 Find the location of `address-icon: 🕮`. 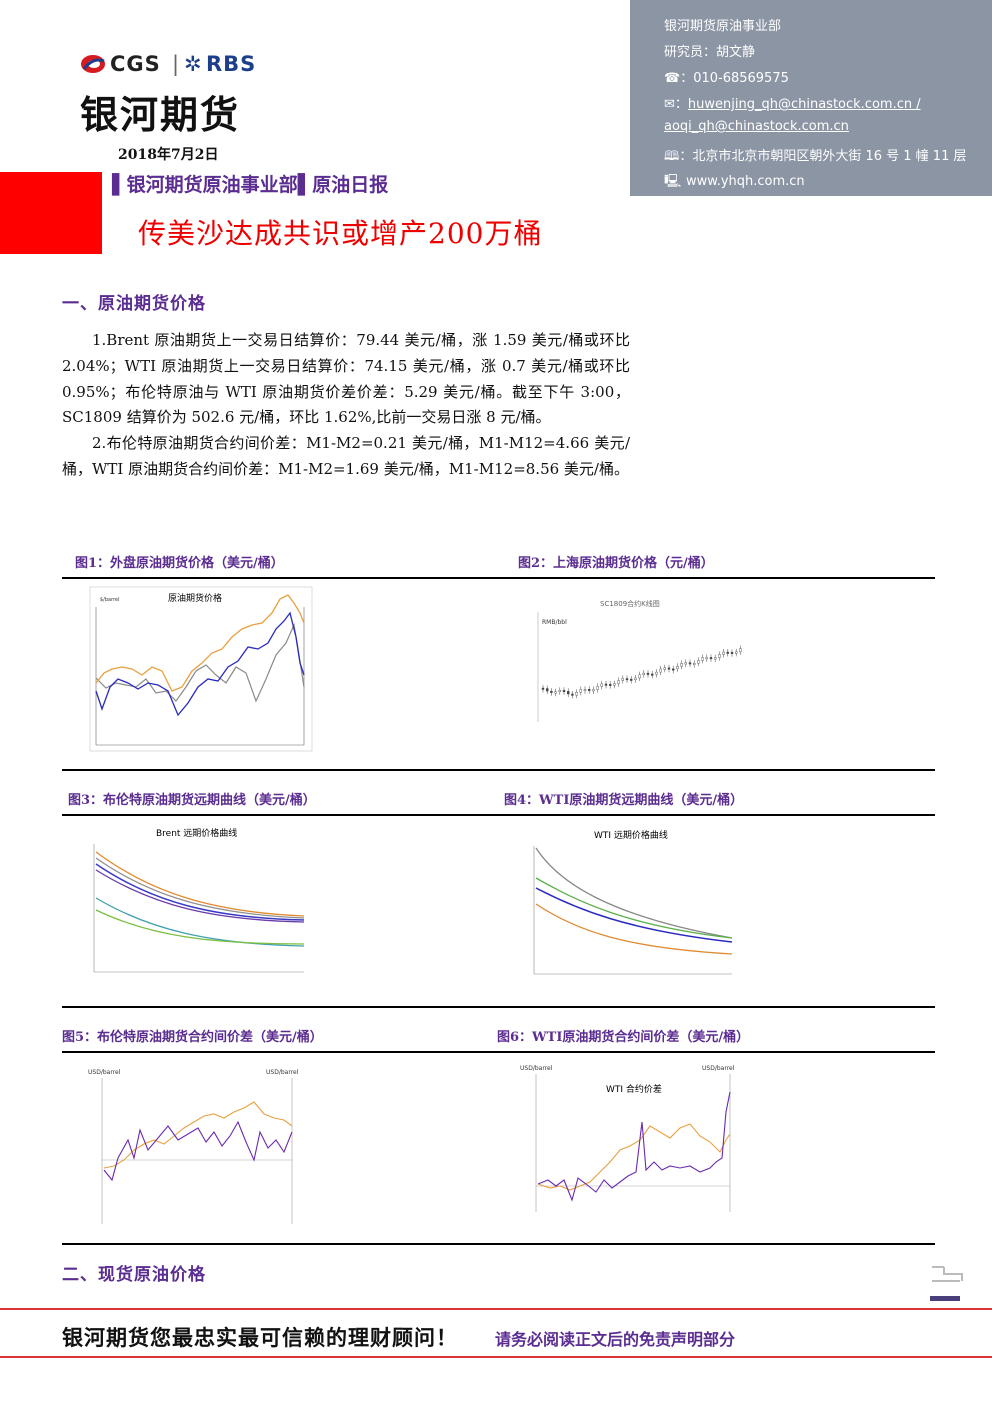

address-icon: 🕮 is located at coordinates (672, 156).